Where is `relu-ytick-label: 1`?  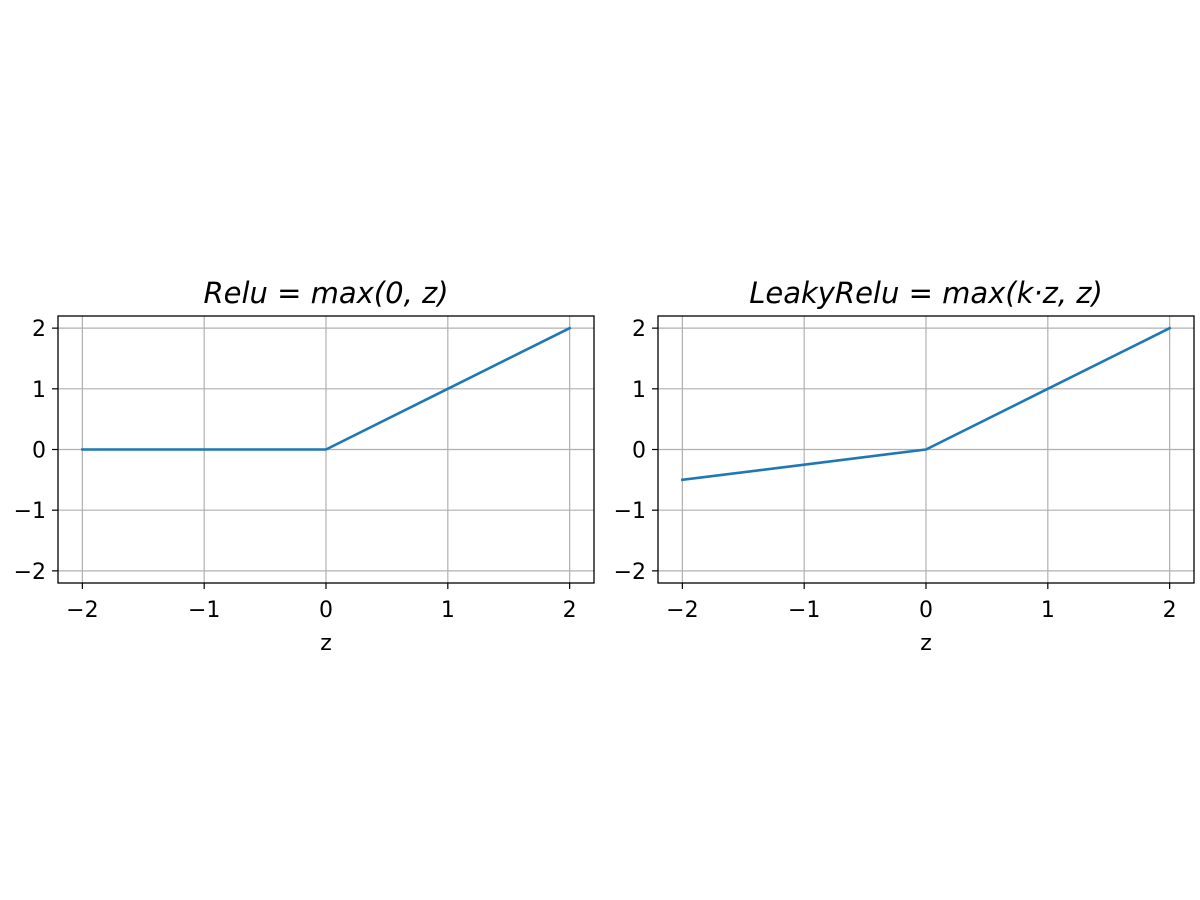
relu-ytick-label: 1 is located at coordinates (39, 390).